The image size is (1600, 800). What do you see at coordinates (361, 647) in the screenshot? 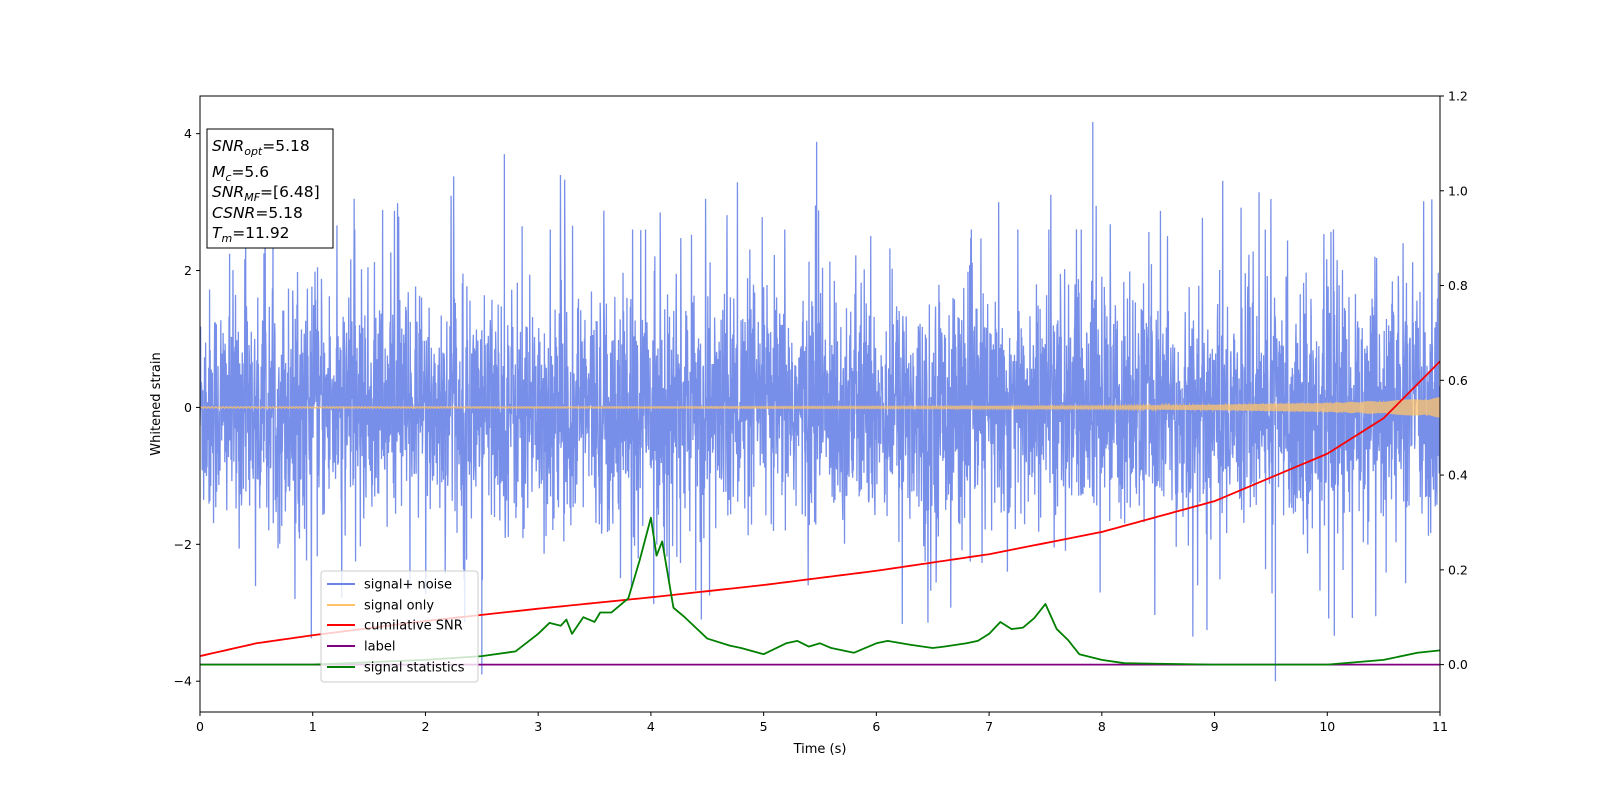
I see `legend-item-label: label` at bounding box center [361, 647].